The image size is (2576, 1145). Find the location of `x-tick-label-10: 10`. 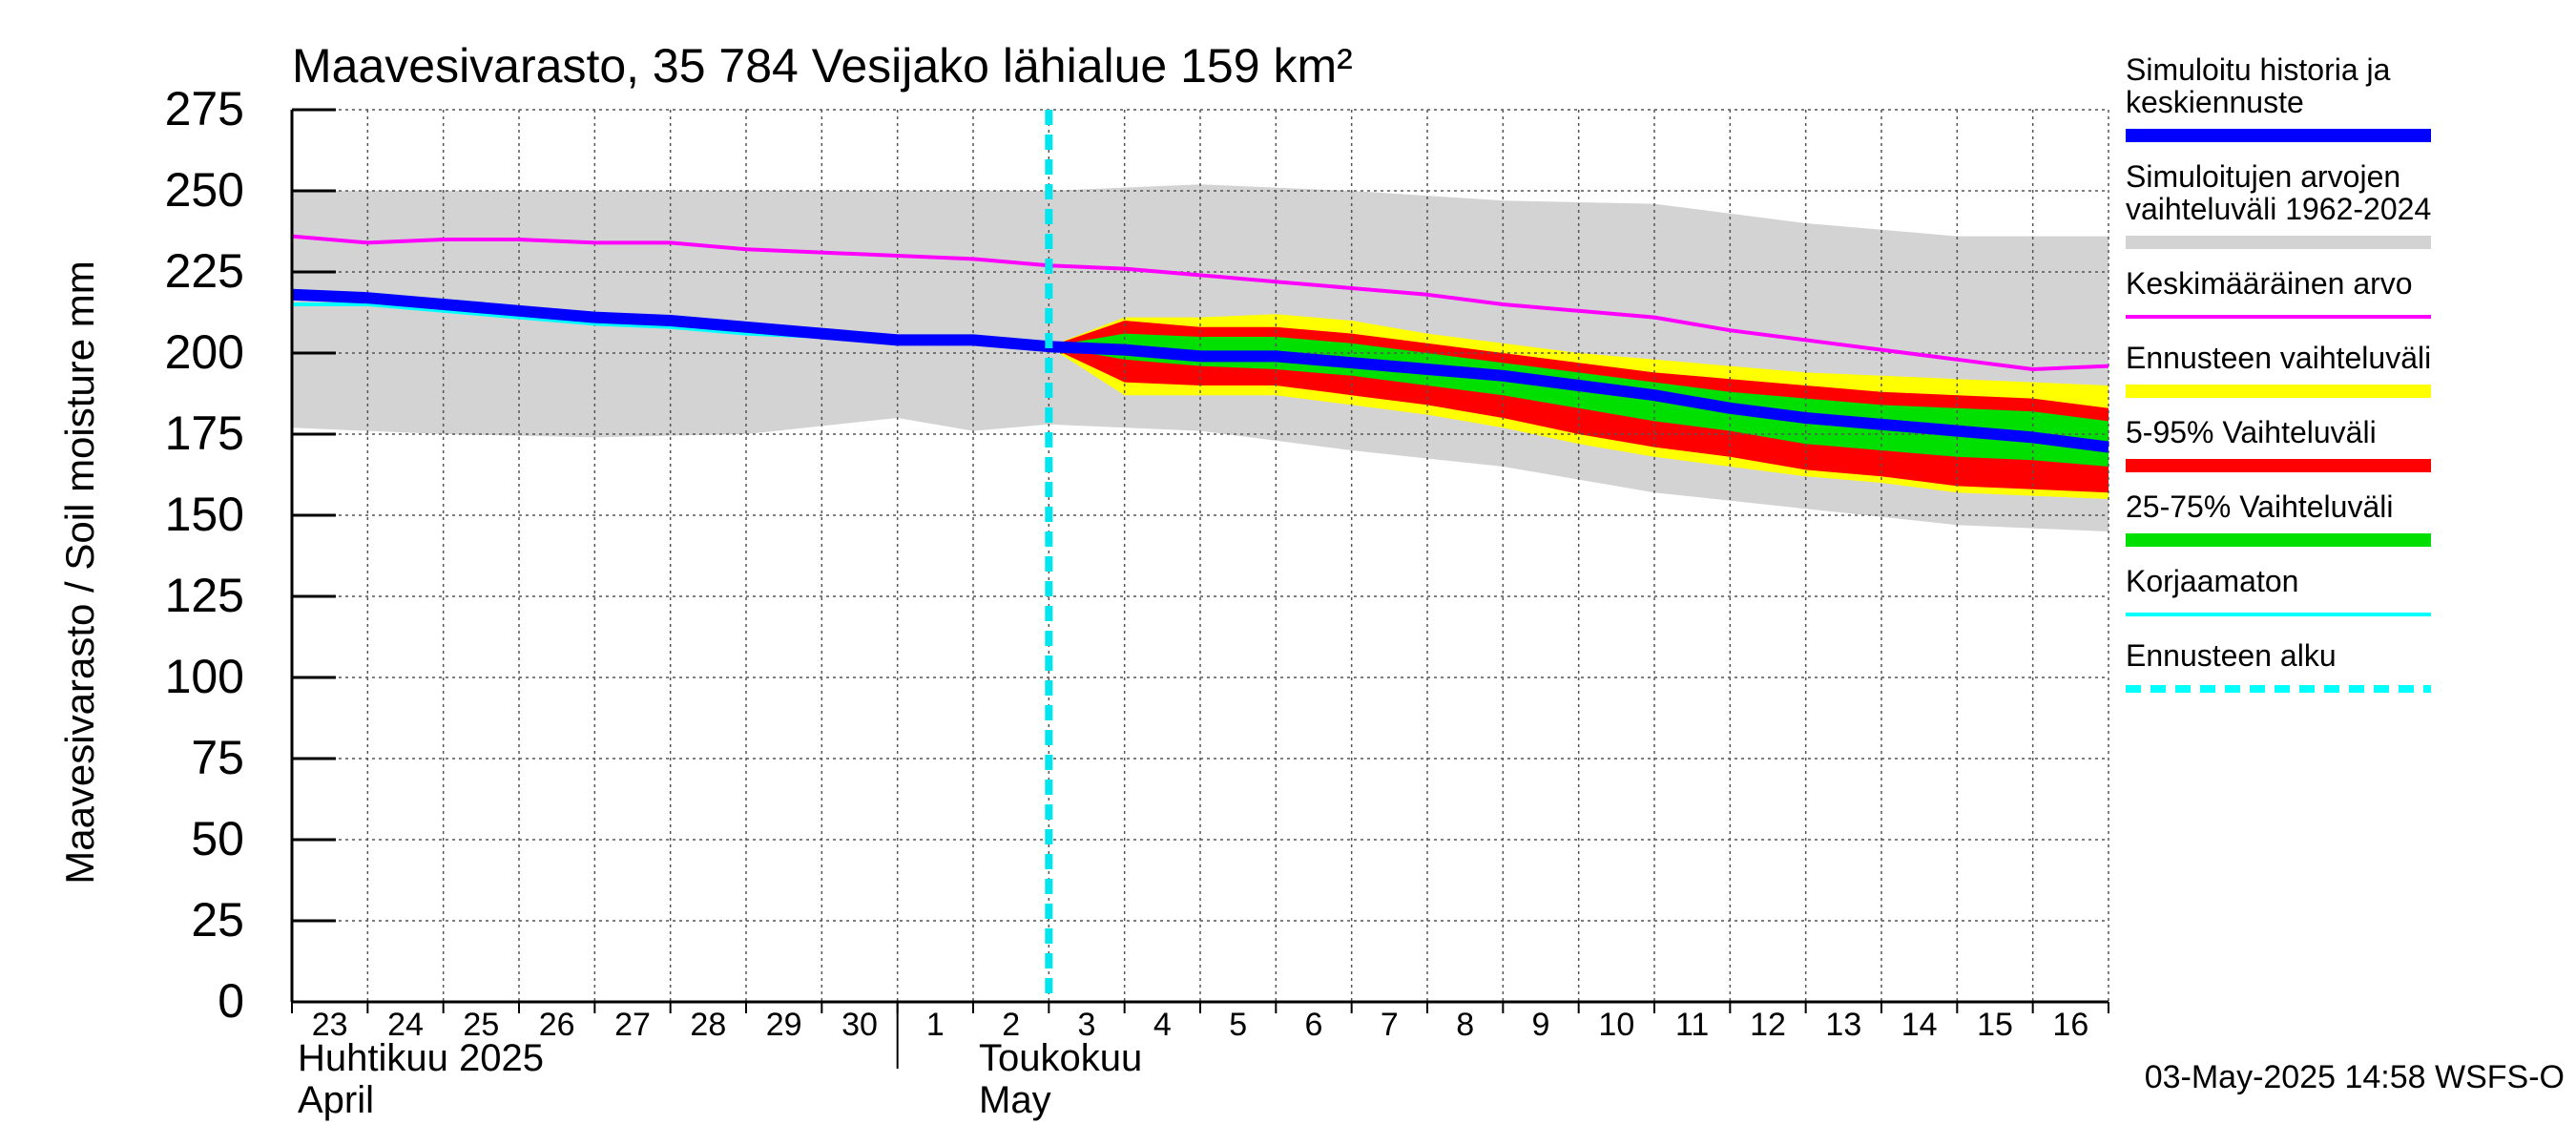

x-tick-label-10: 10 is located at coordinates (1616, 1025).